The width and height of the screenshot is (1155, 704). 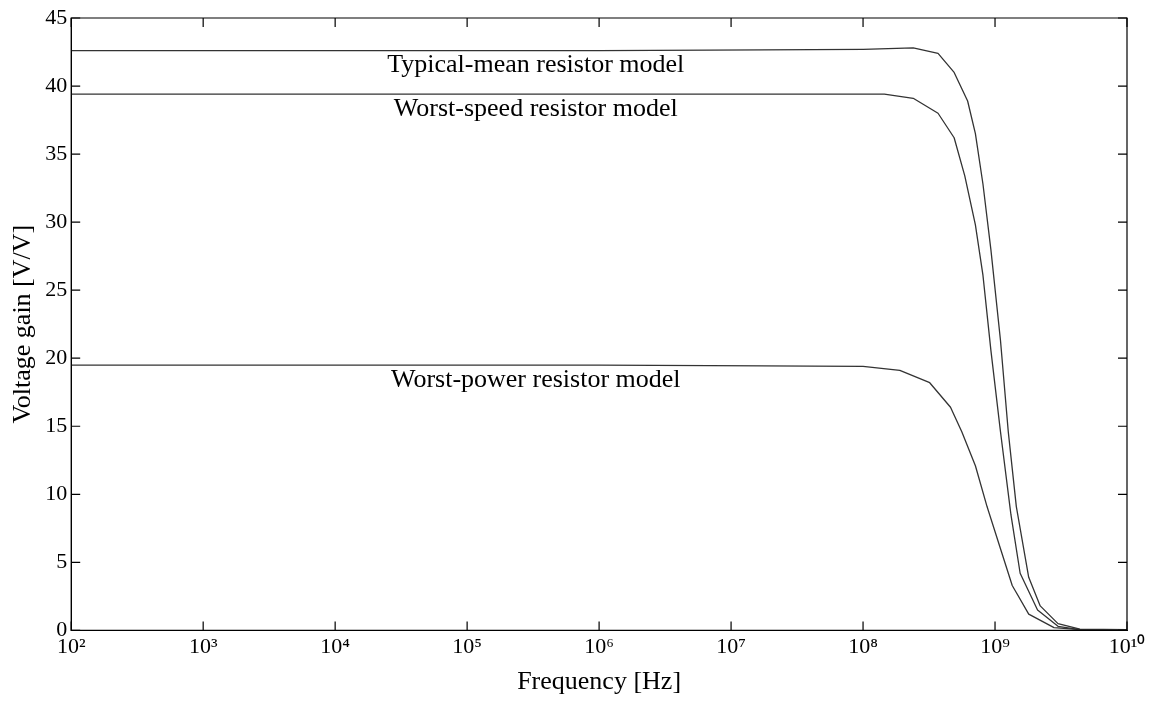 What do you see at coordinates (467, 646) in the screenshot?
I see `x-tick-label: 10⁵` at bounding box center [467, 646].